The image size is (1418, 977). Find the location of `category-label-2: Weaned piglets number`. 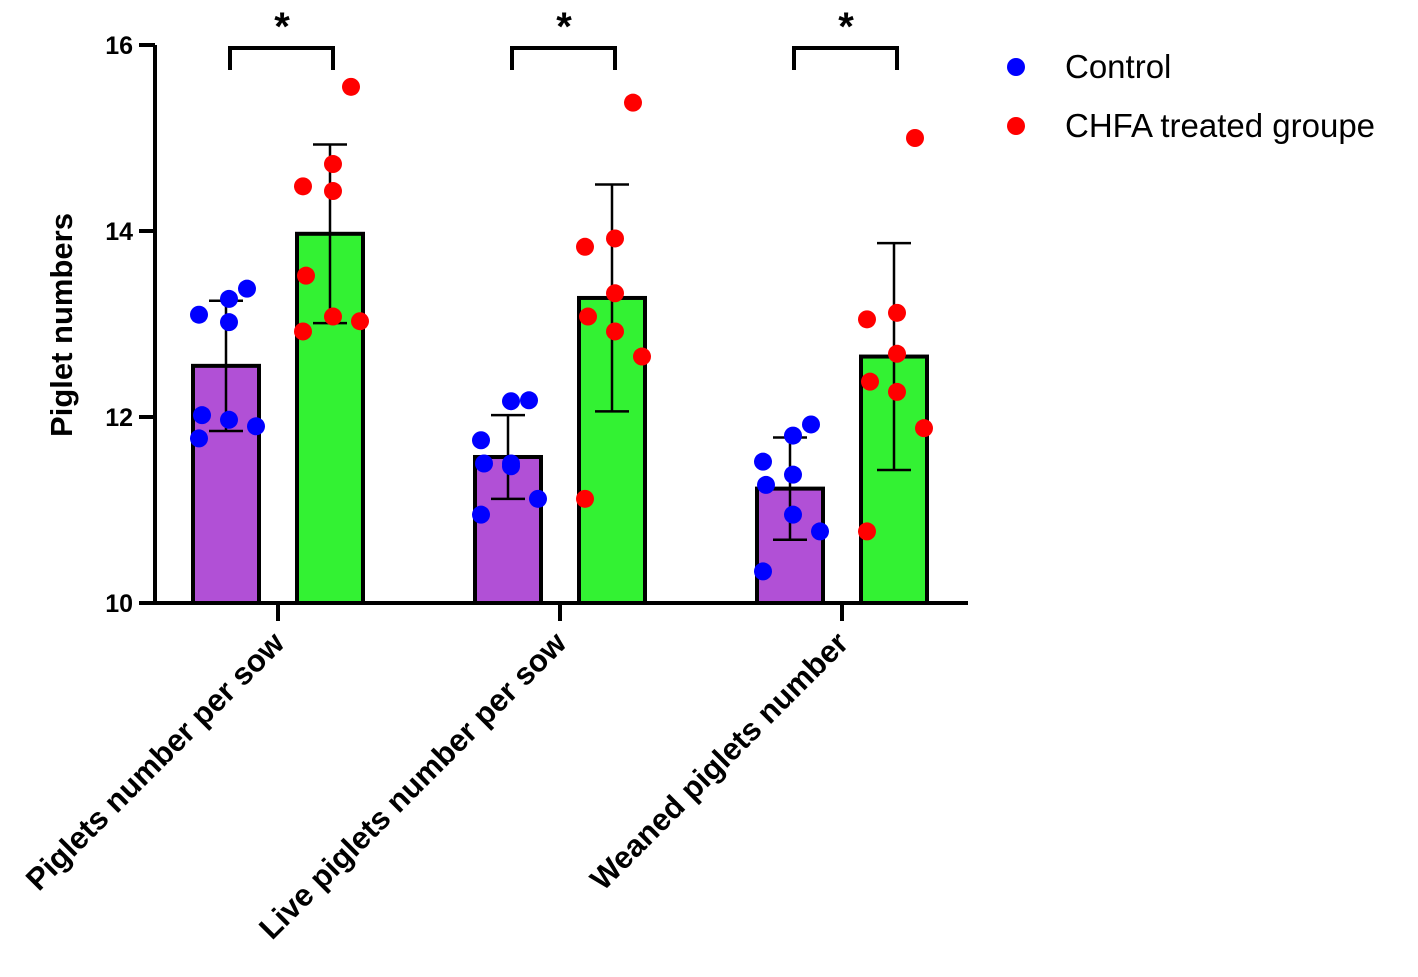

category-label-2: Weaned piglets number is located at coordinates (719, 761).